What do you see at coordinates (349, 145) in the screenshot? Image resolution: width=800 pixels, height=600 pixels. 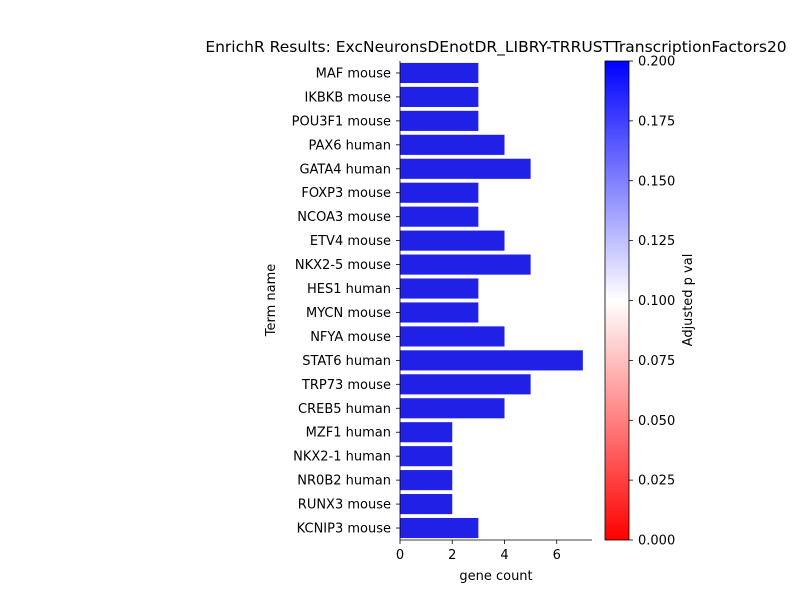 I see `y-tick-label: PAX6 human` at bounding box center [349, 145].